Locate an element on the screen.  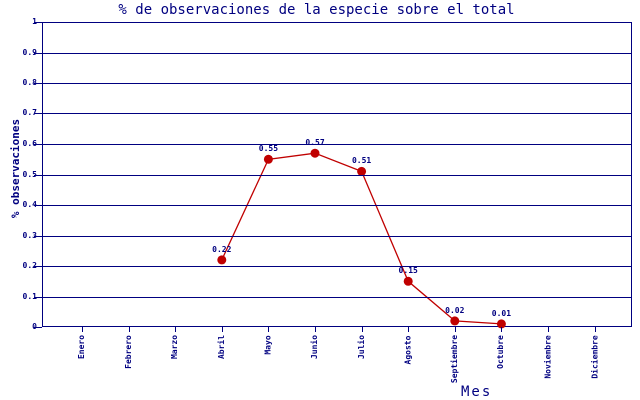
y-tick-label: 0.4 is located at coordinates (29, 204).